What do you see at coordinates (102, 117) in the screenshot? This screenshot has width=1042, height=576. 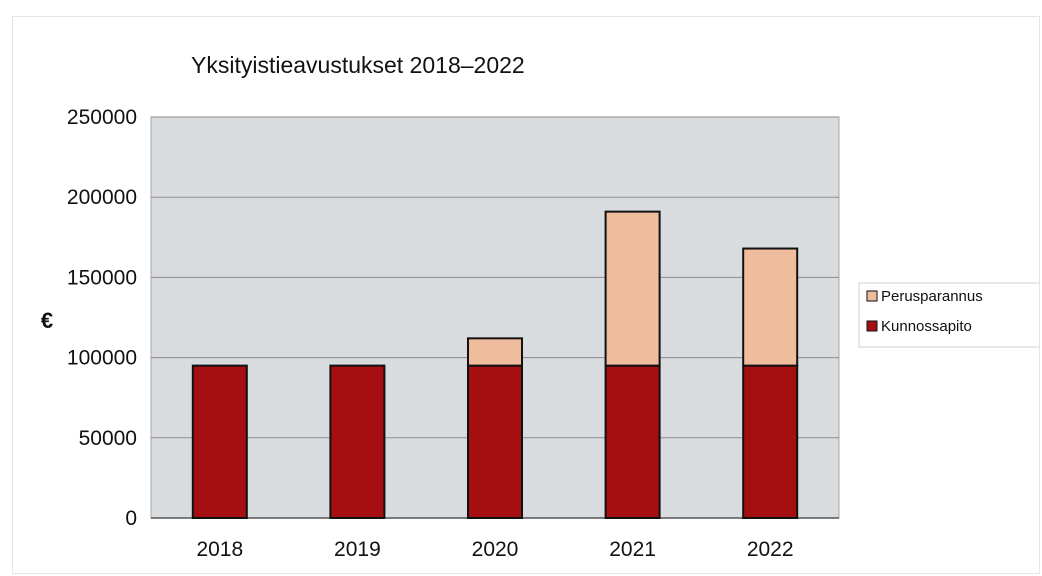 I see `y-tick-label: 250000` at bounding box center [102, 117].